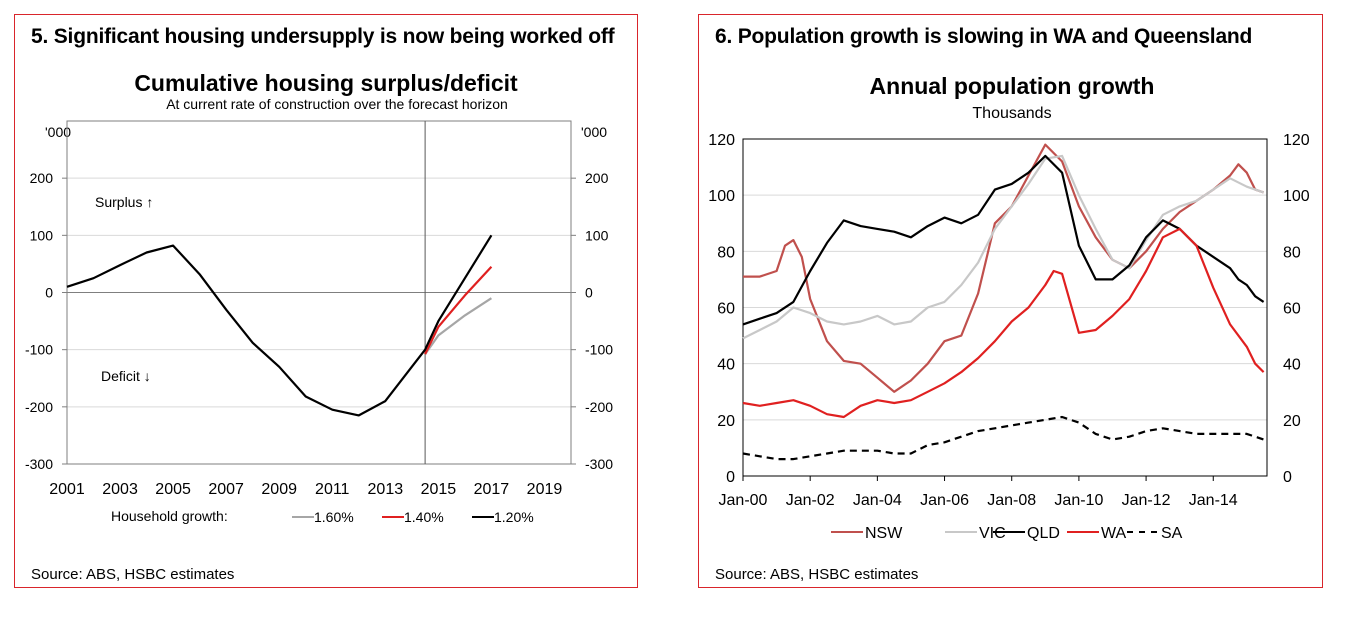  I want to click on x-tick-label: 2011, so click(332, 489).